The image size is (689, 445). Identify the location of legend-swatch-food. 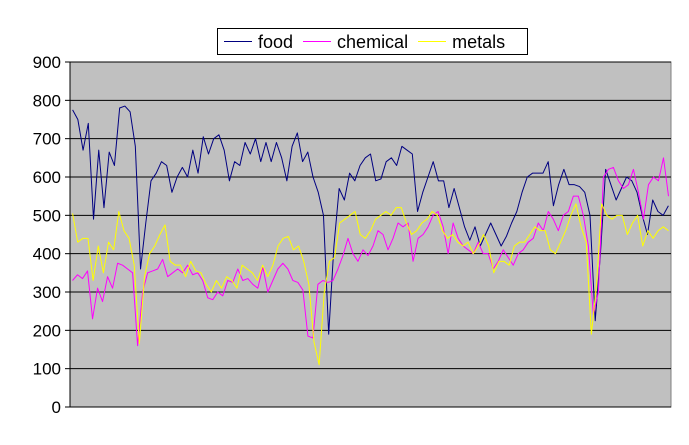
(238, 41).